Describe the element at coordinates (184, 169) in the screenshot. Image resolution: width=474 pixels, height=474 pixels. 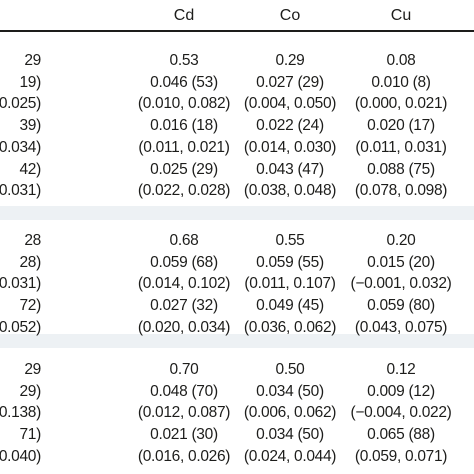
I see `cd-cell: 0.025 (29)` at that location.